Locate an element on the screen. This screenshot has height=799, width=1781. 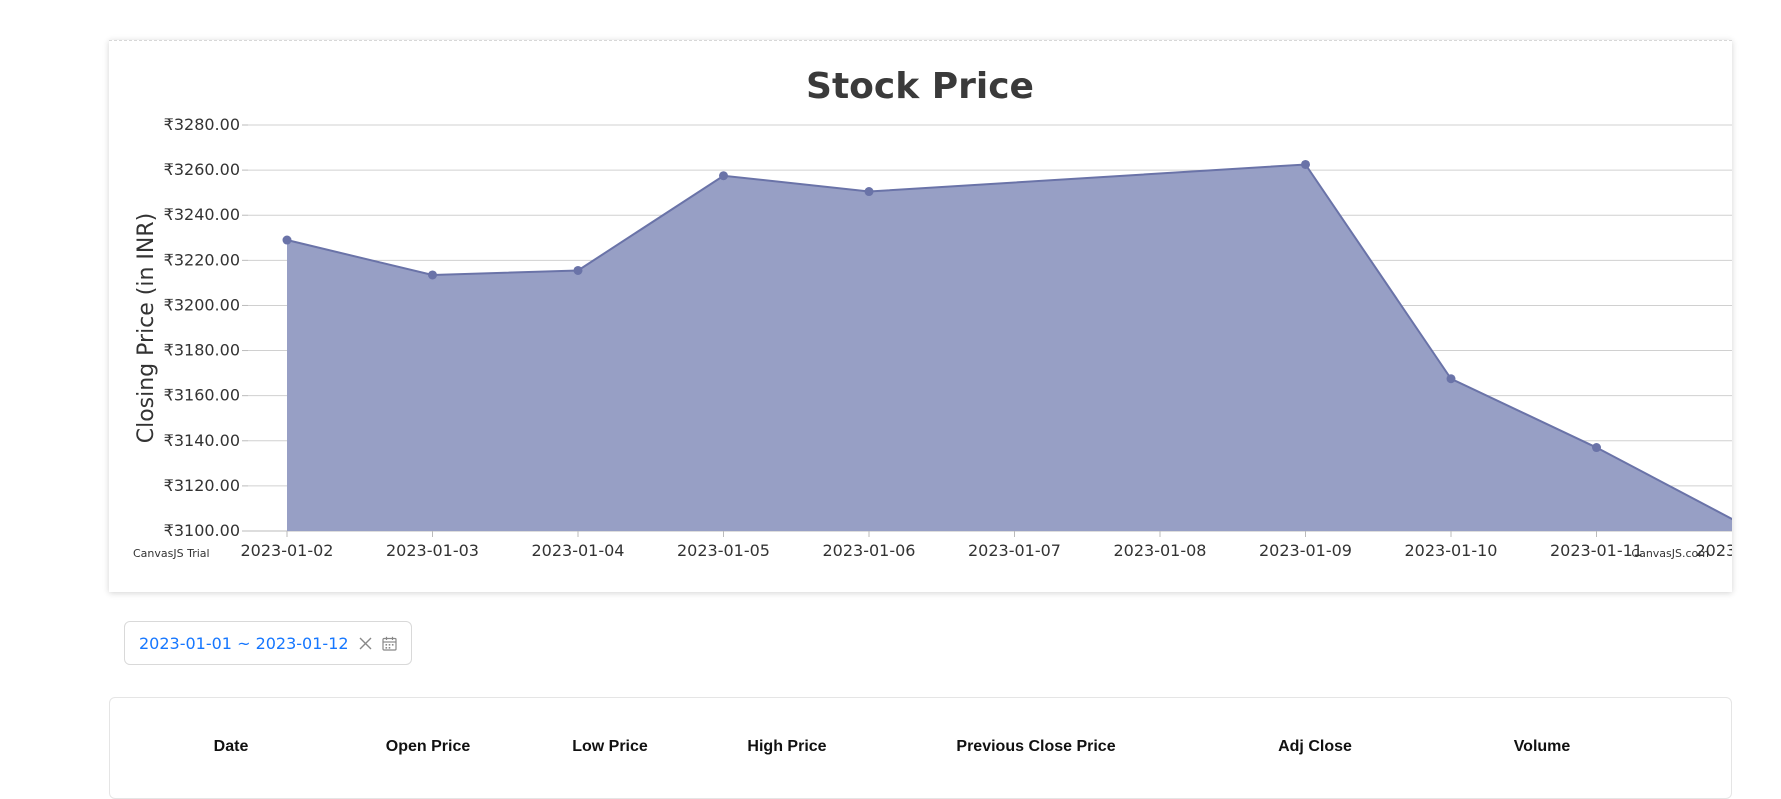
y-tick-label: ₹3260.00 is located at coordinates (202, 169).